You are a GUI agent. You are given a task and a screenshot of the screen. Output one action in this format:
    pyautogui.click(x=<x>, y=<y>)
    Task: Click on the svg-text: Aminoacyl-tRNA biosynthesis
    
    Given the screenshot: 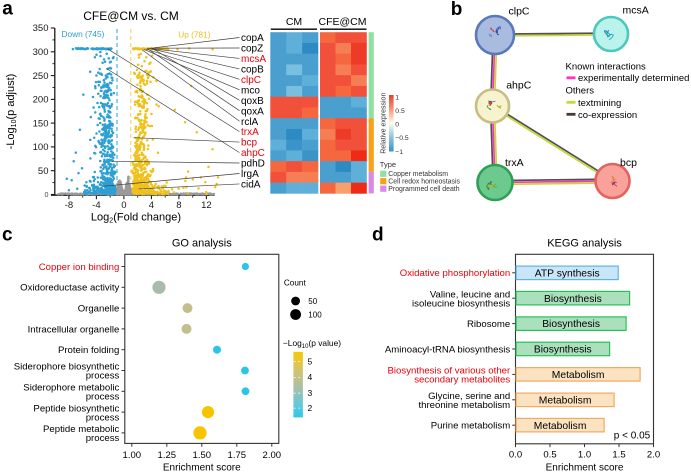 What is the action you would take?
    pyautogui.click(x=448, y=349)
    